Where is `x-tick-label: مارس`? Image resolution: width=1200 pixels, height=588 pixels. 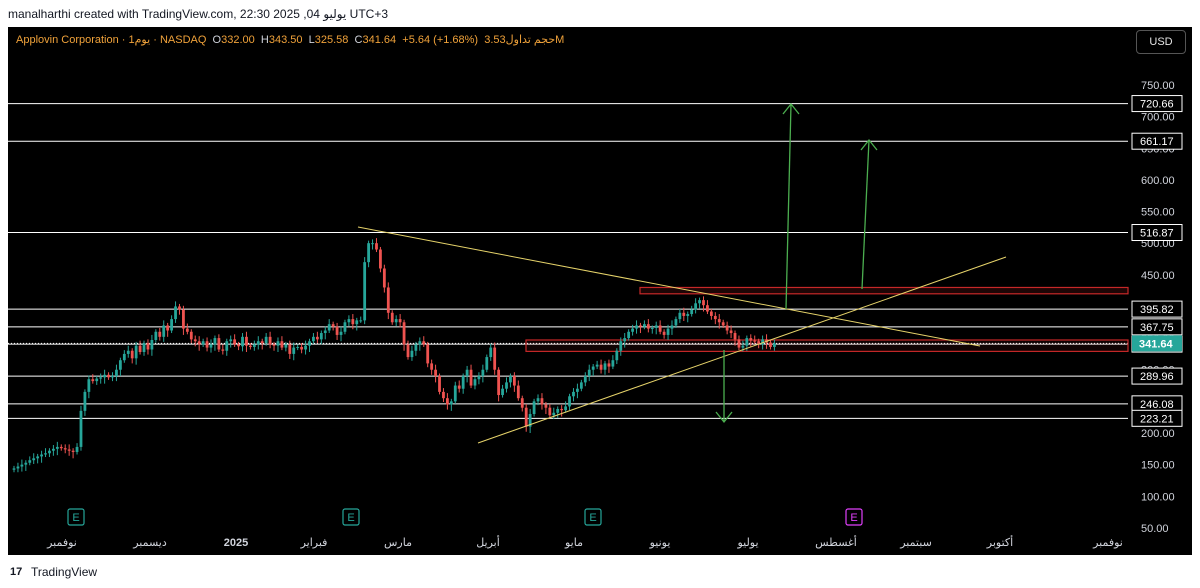
x-tick-label: مارس is located at coordinates (398, 543).